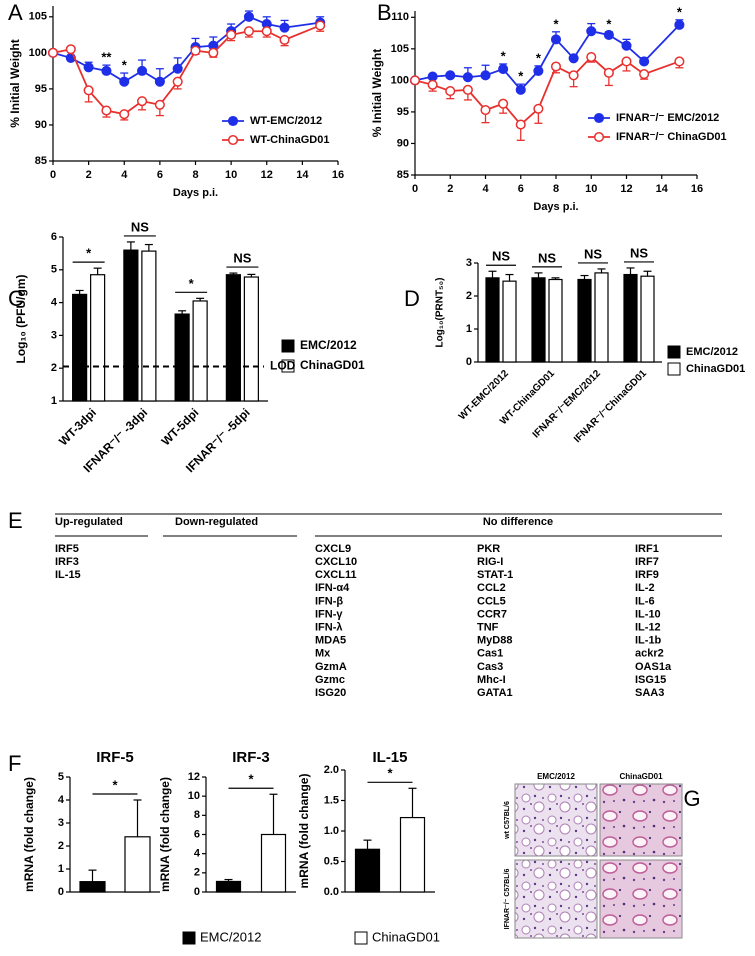  Describe the element at coordinates (384, 12) in the screenshot. I see `panel-label: B` at that location.